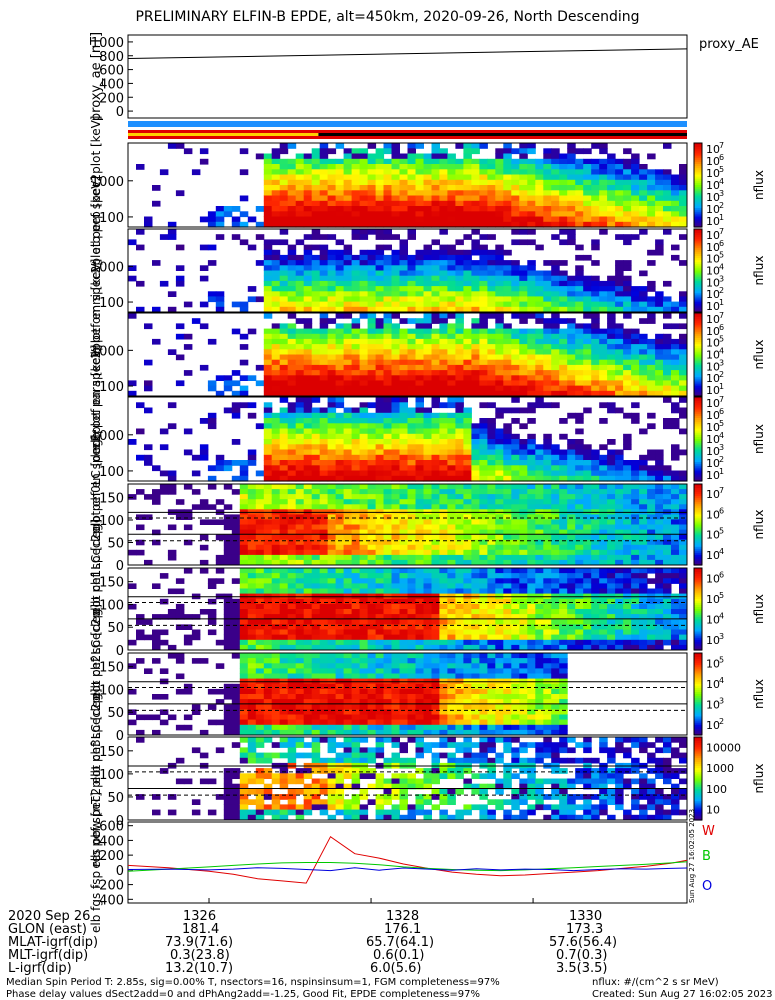 The width and height of the screenshot is (775, 1000). What do you see at coordinates (721, 243) in the screenshot?
I see `colorbar-tick-exponent: 6` at bounding box center [721, 243].